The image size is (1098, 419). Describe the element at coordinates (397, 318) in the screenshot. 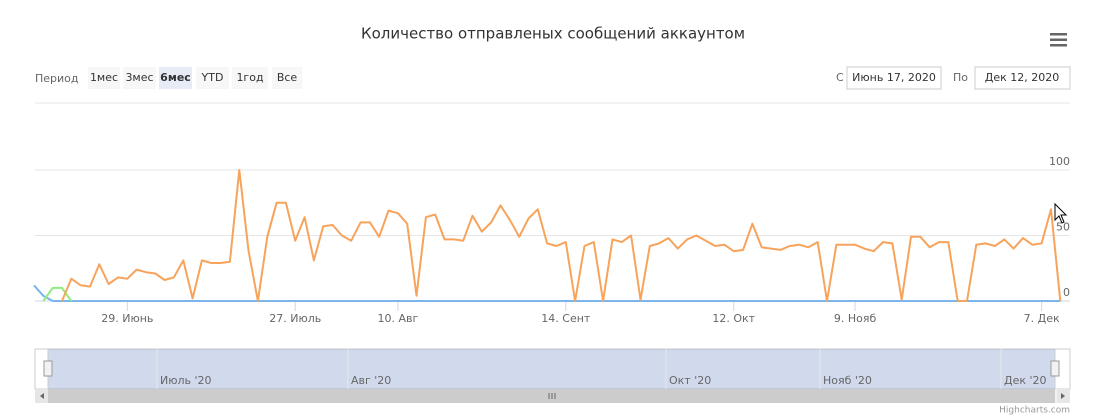

I see `x-tick-label: 10. Авг` at that location.